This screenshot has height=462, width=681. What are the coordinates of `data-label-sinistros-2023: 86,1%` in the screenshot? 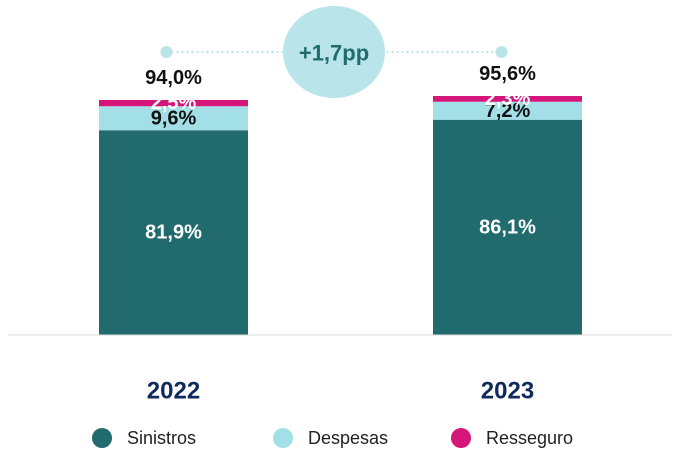 It's located at (507, 227).